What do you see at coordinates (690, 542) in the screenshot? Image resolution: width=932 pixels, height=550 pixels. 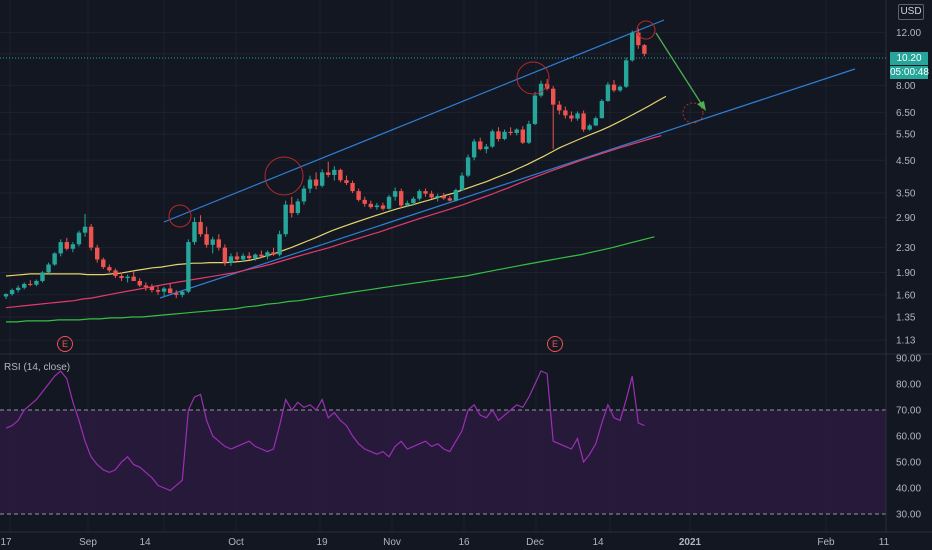 I see `time-tick-label: 2021` at bounding box center [690, 542].